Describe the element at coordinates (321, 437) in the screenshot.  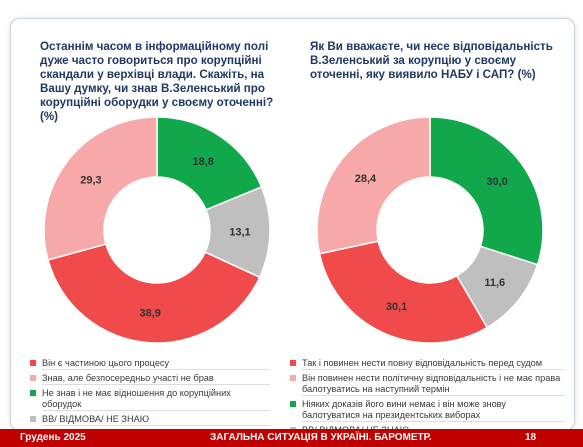
I see `footer-title: ЗАГАЛЬНА СИТУАЦІЯ В УКРАЇНІ. БАРОМЕТР.` at that location.